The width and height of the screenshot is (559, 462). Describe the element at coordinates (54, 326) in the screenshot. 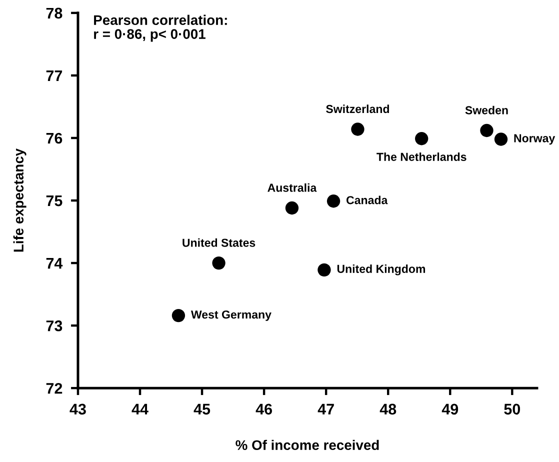

I see `y-tick-label: 73` at that location.